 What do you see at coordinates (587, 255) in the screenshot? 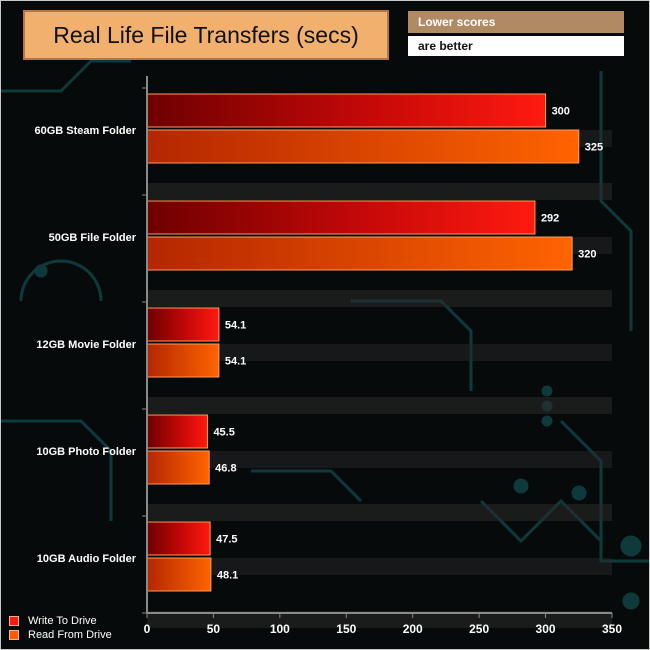
I see `value-label-read-1: 320` at bounding box center [587, 255].